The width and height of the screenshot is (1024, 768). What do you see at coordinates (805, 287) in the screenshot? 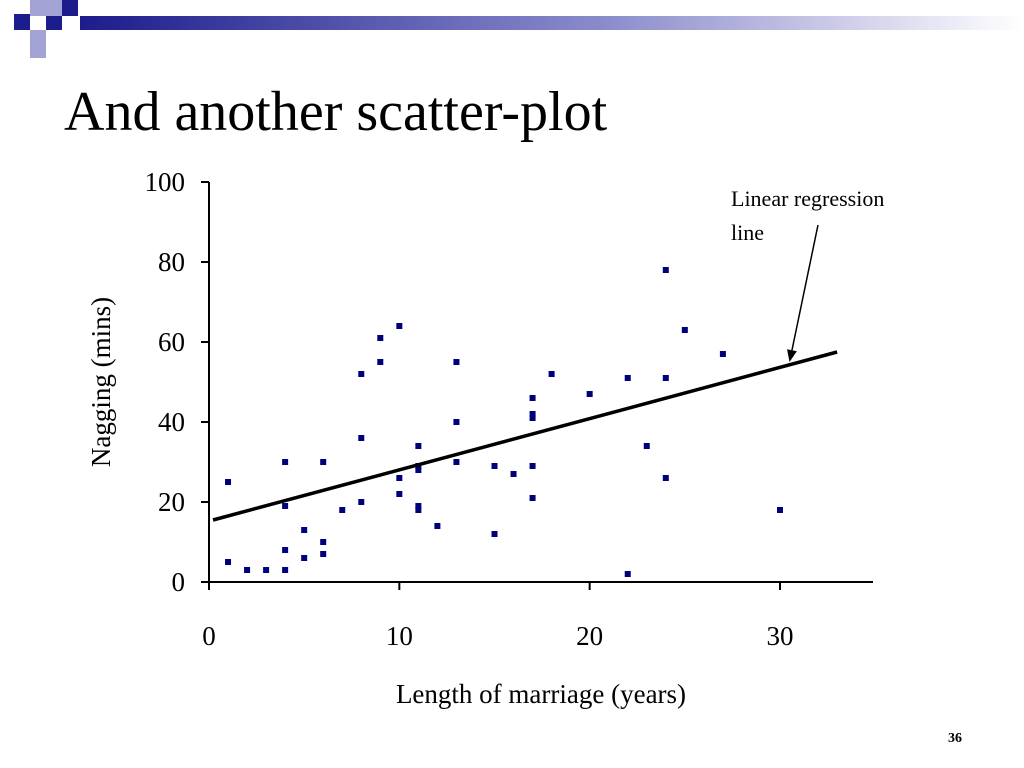
I see `annotation-arrow` at bounding box center [805, 287].